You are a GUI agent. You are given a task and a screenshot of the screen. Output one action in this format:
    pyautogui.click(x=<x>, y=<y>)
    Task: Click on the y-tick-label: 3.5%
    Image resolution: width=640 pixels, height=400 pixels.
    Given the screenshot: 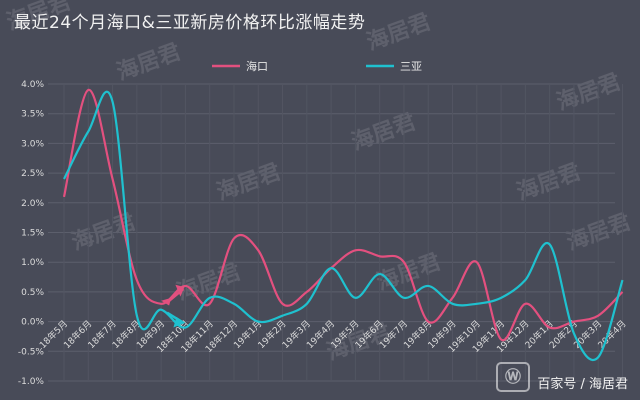 What is the action you would take?
    pyautogui.click(x=32, y=115)
    